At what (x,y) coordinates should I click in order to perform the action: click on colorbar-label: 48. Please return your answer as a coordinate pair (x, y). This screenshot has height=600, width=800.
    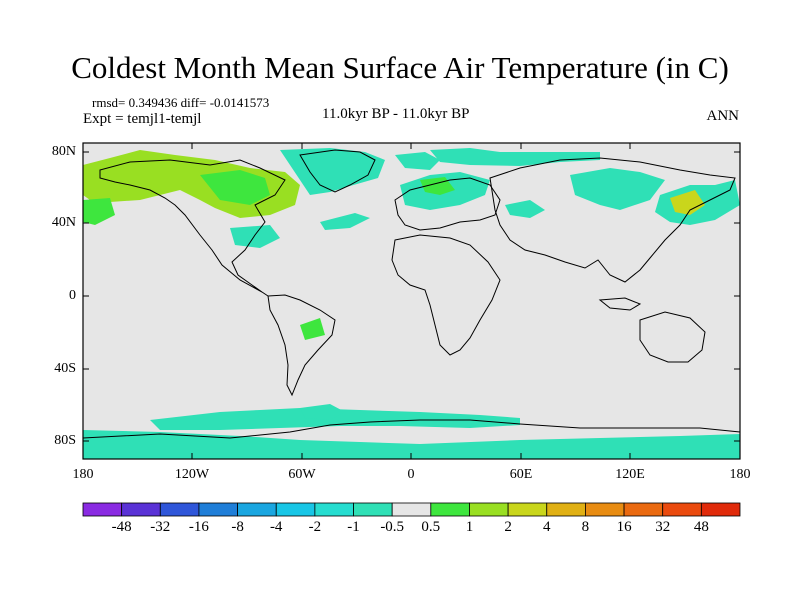
    Looking at the image, I should click on (701, 527).